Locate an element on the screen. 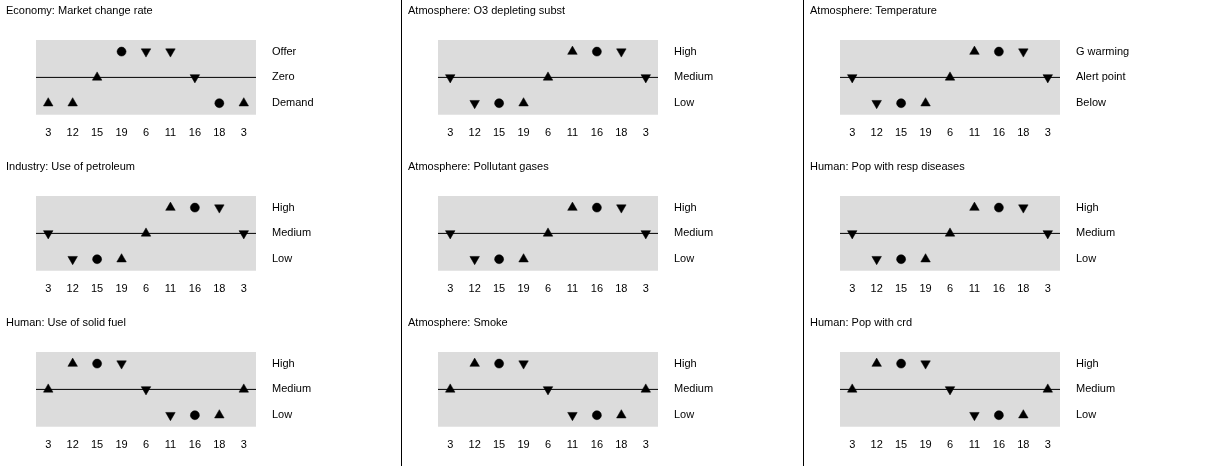 The height and width of the screenshot is (466, 1218). chart-title: Atmosphere: Smoke is located at coordinates (458, 322).